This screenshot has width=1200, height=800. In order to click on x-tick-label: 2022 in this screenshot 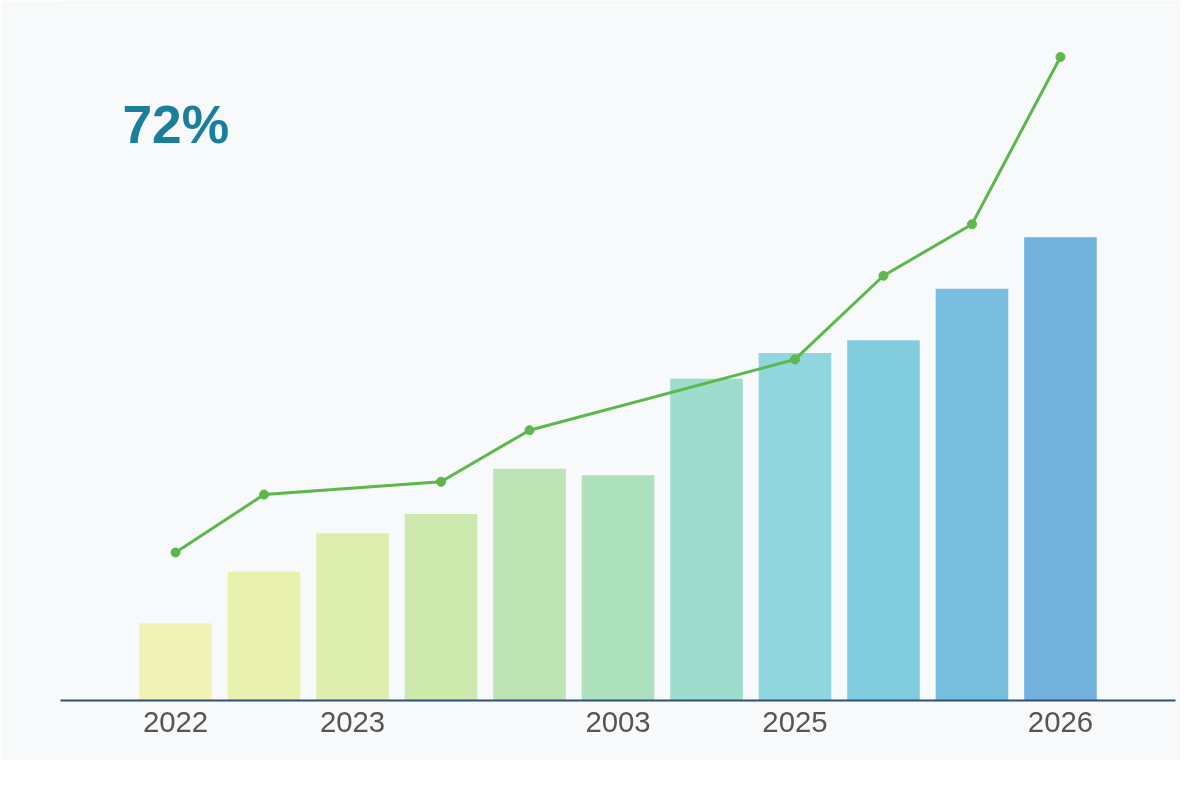, I will do `click(175, 721)`.